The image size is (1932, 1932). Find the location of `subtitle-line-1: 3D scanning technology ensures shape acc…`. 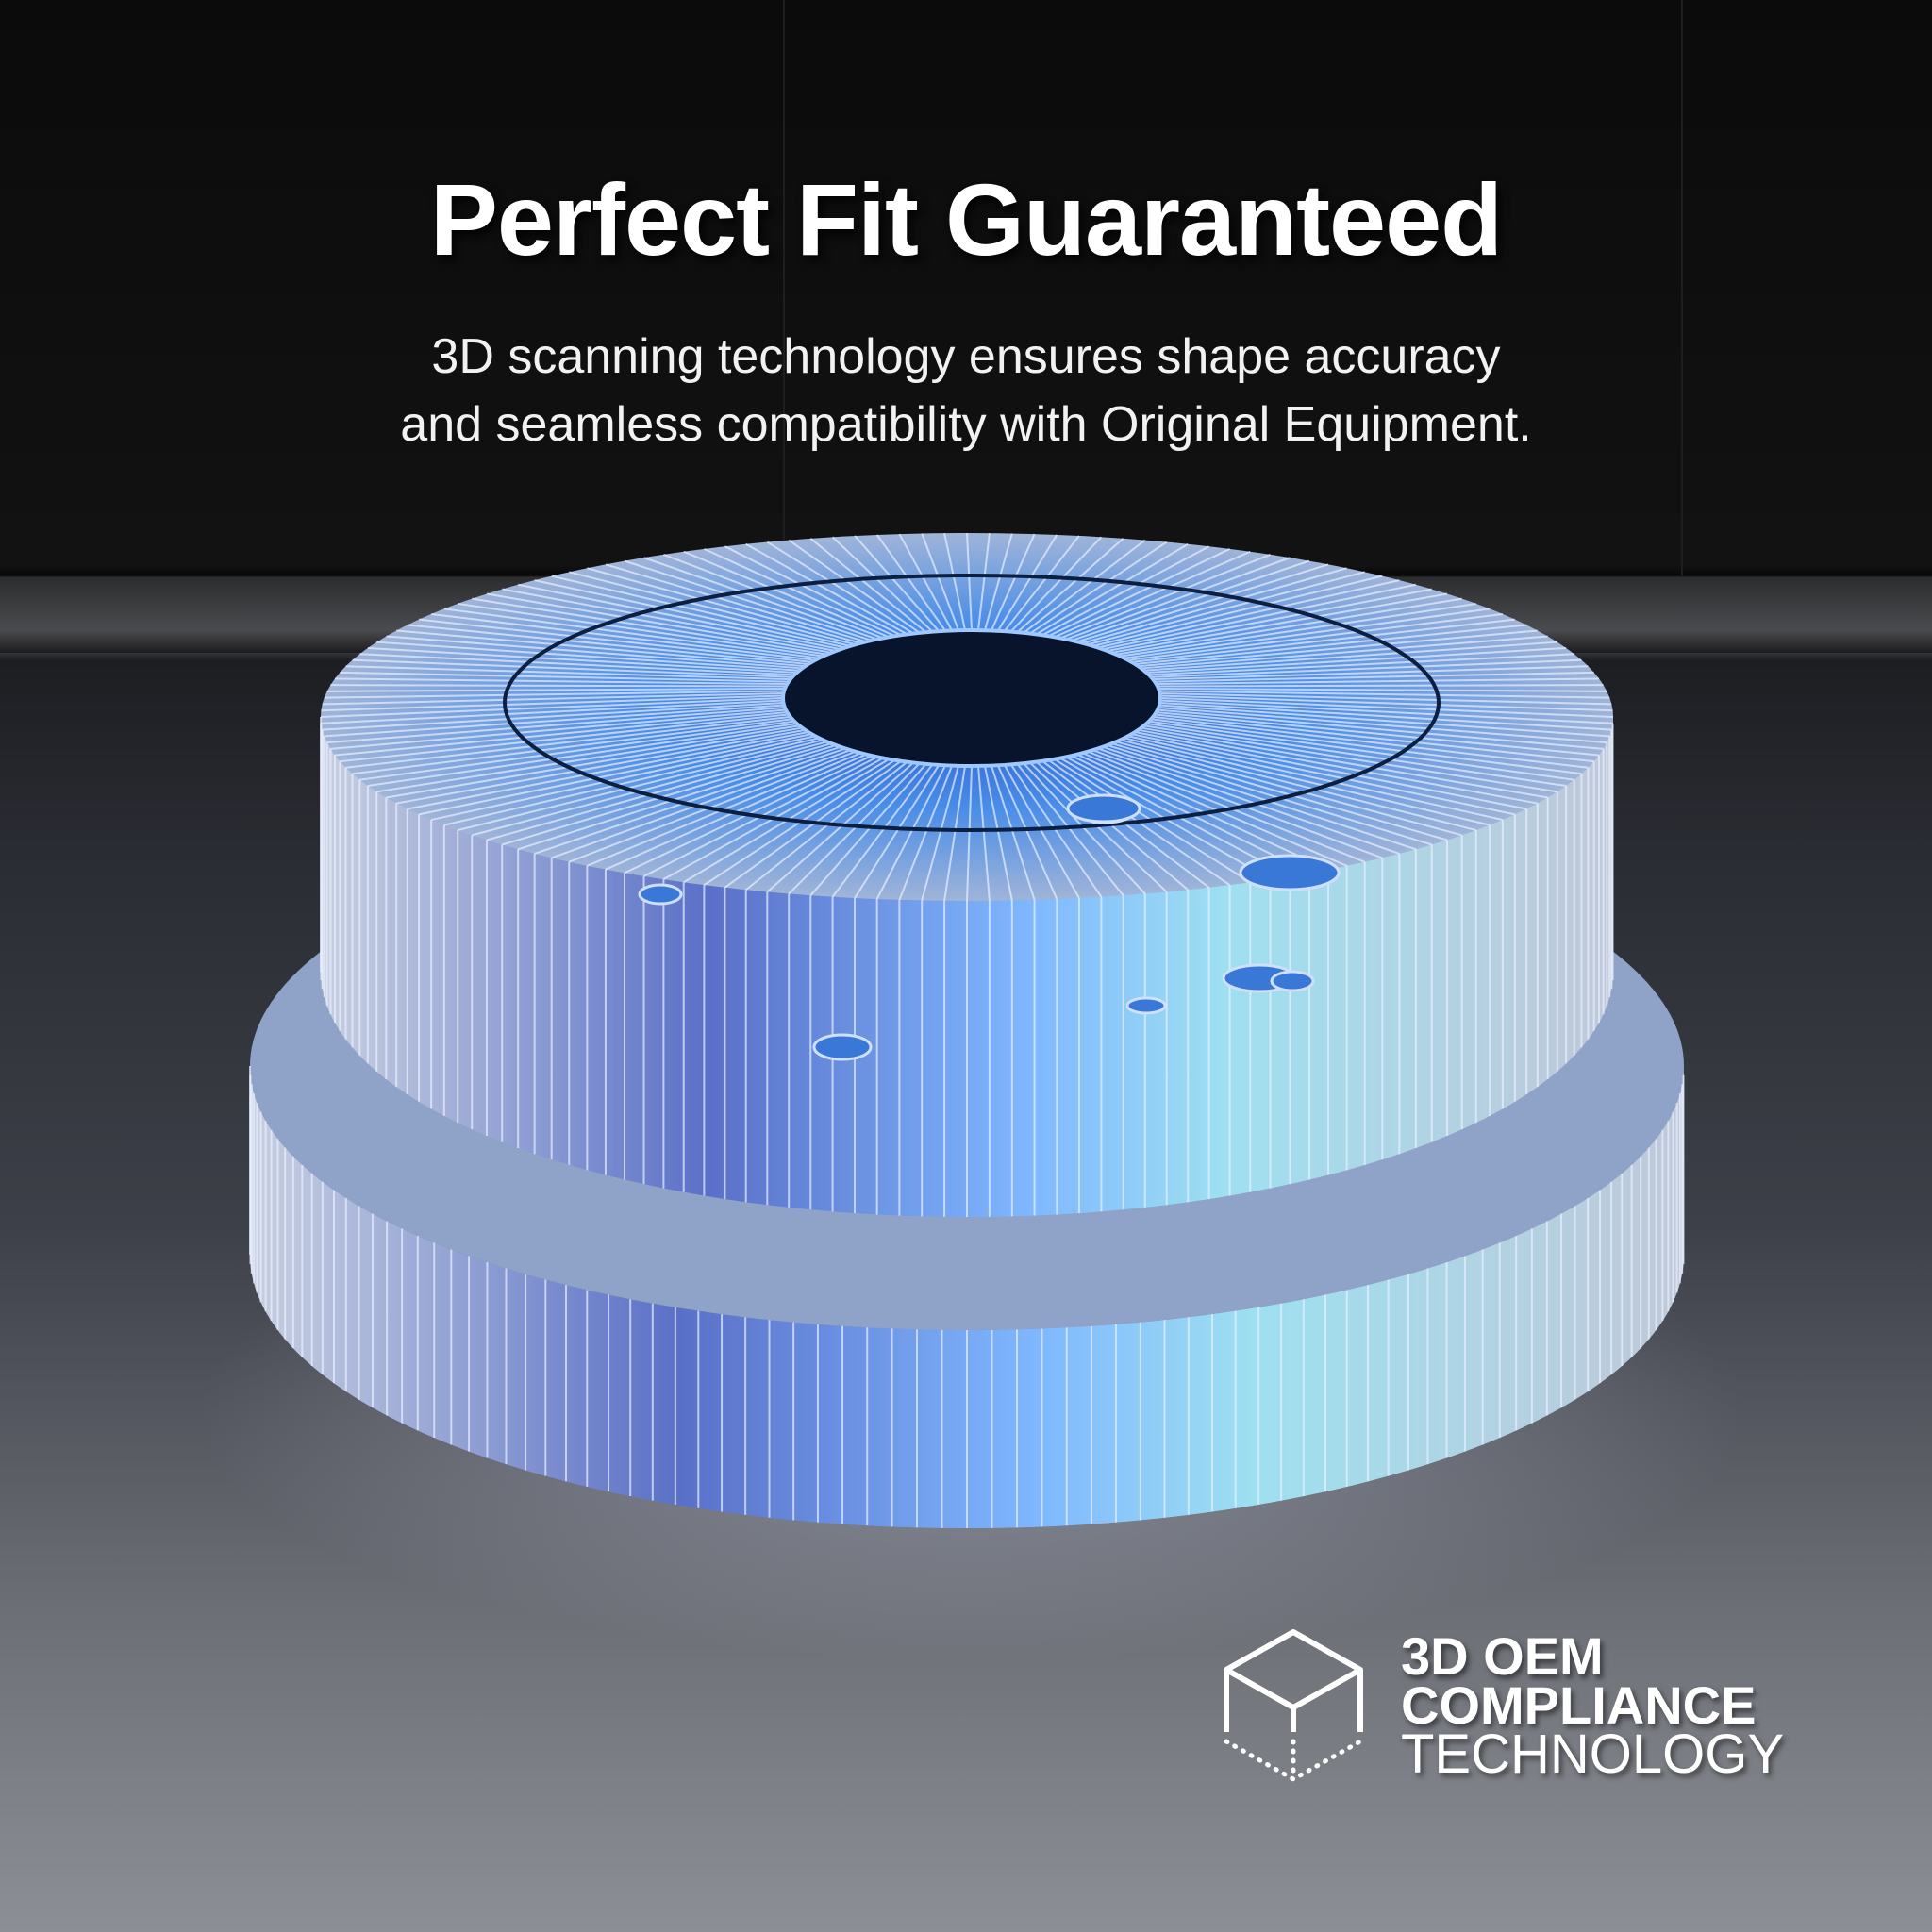

subtitle-line-1: 3D scanning technology ensures shape acc… is located at coordinates (966, 356).